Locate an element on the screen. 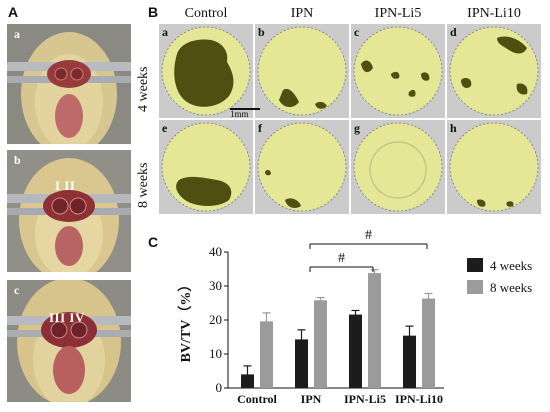 Image resolution: width=550 pixels, height=412 pixels. surgery-photo-b: b I II is located at coordinates (69, 211).